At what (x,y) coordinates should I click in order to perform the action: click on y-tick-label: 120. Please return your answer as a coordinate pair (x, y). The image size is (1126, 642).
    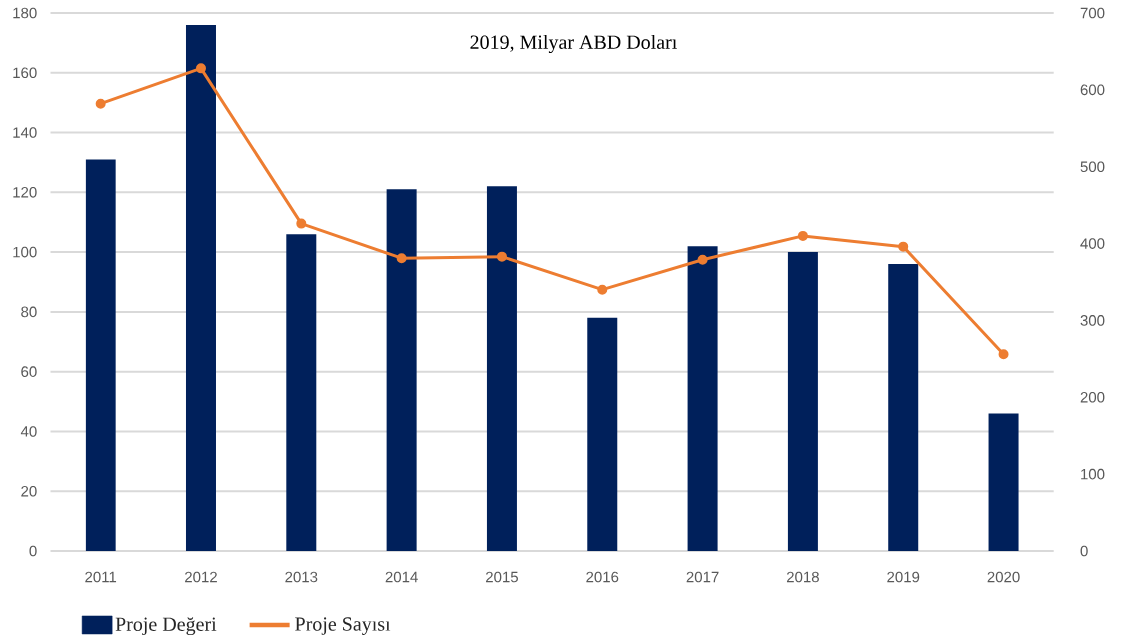
    Looking at the image, I should click on (25, 192).